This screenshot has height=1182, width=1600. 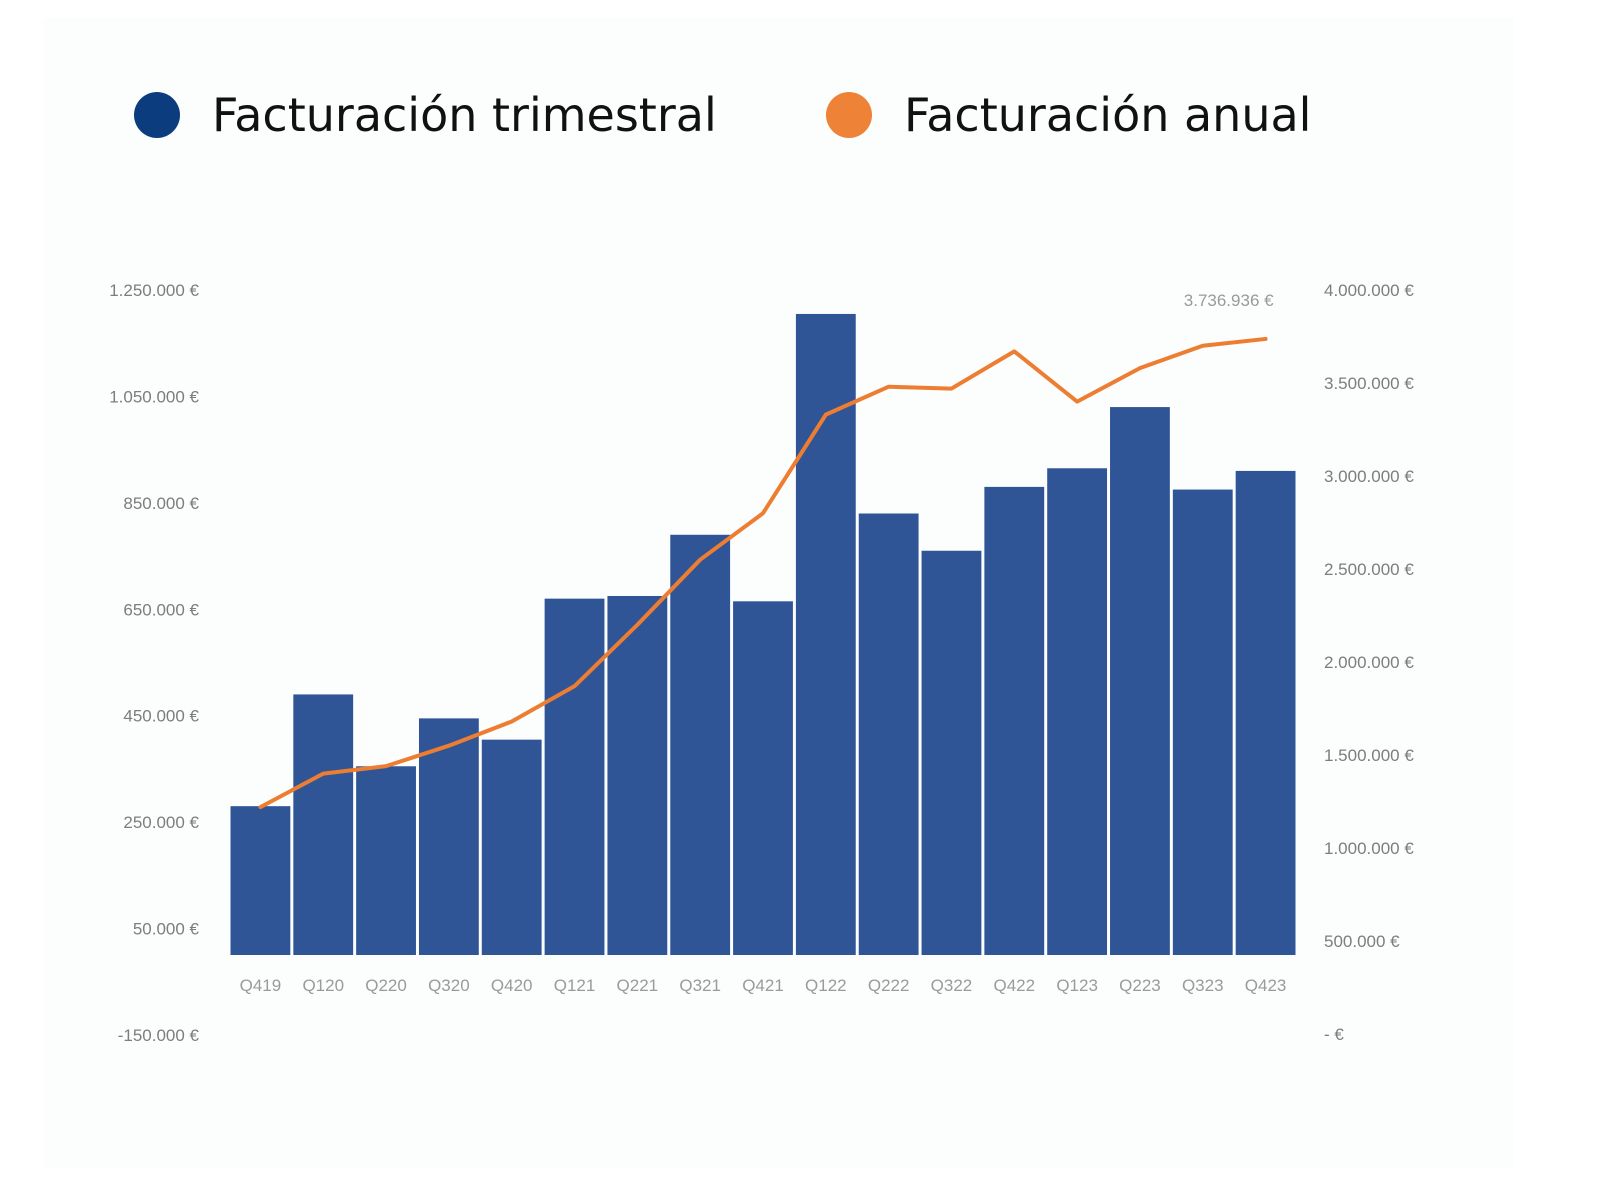 What do you see at coordinates (1077, 985) in the screenshot?
I see `x-tick-label-q123: Q123` at bounding box center [1077, 985].